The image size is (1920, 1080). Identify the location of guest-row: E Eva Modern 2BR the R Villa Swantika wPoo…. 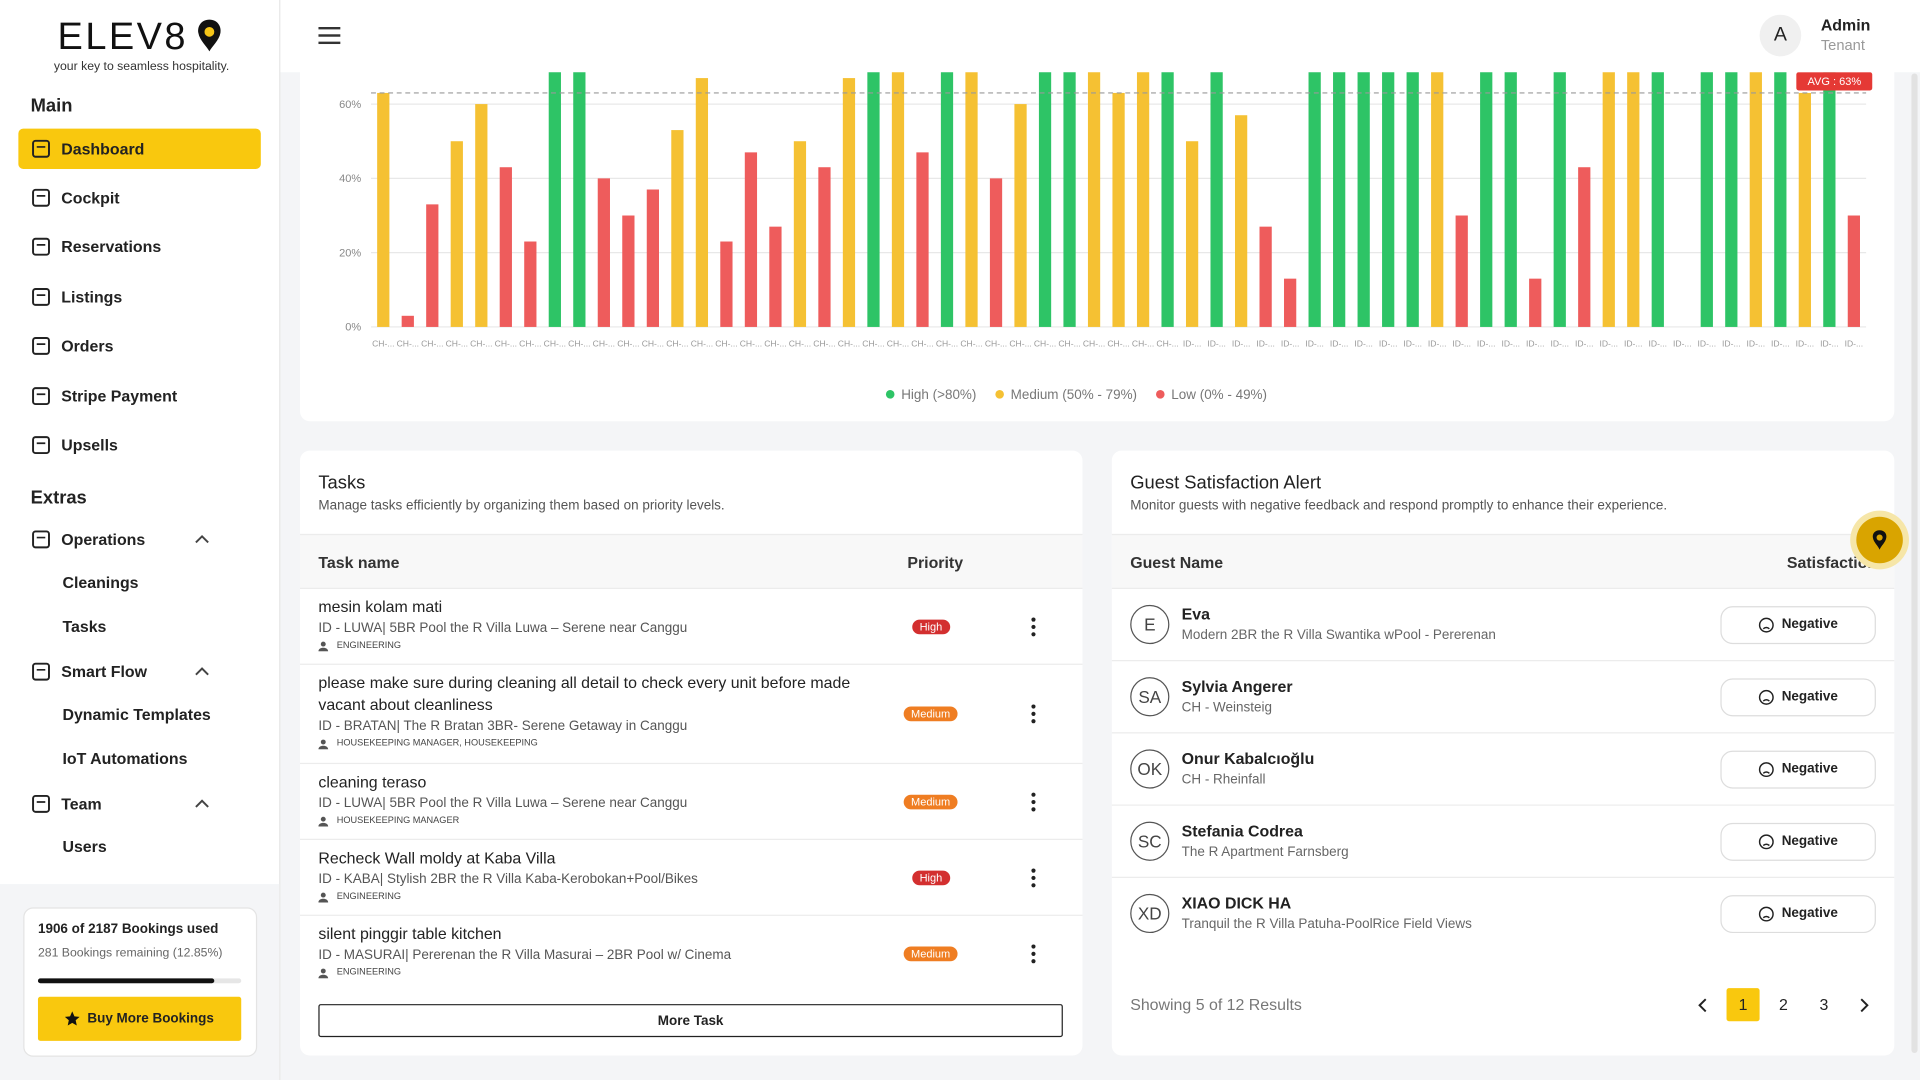
(1503, 623).